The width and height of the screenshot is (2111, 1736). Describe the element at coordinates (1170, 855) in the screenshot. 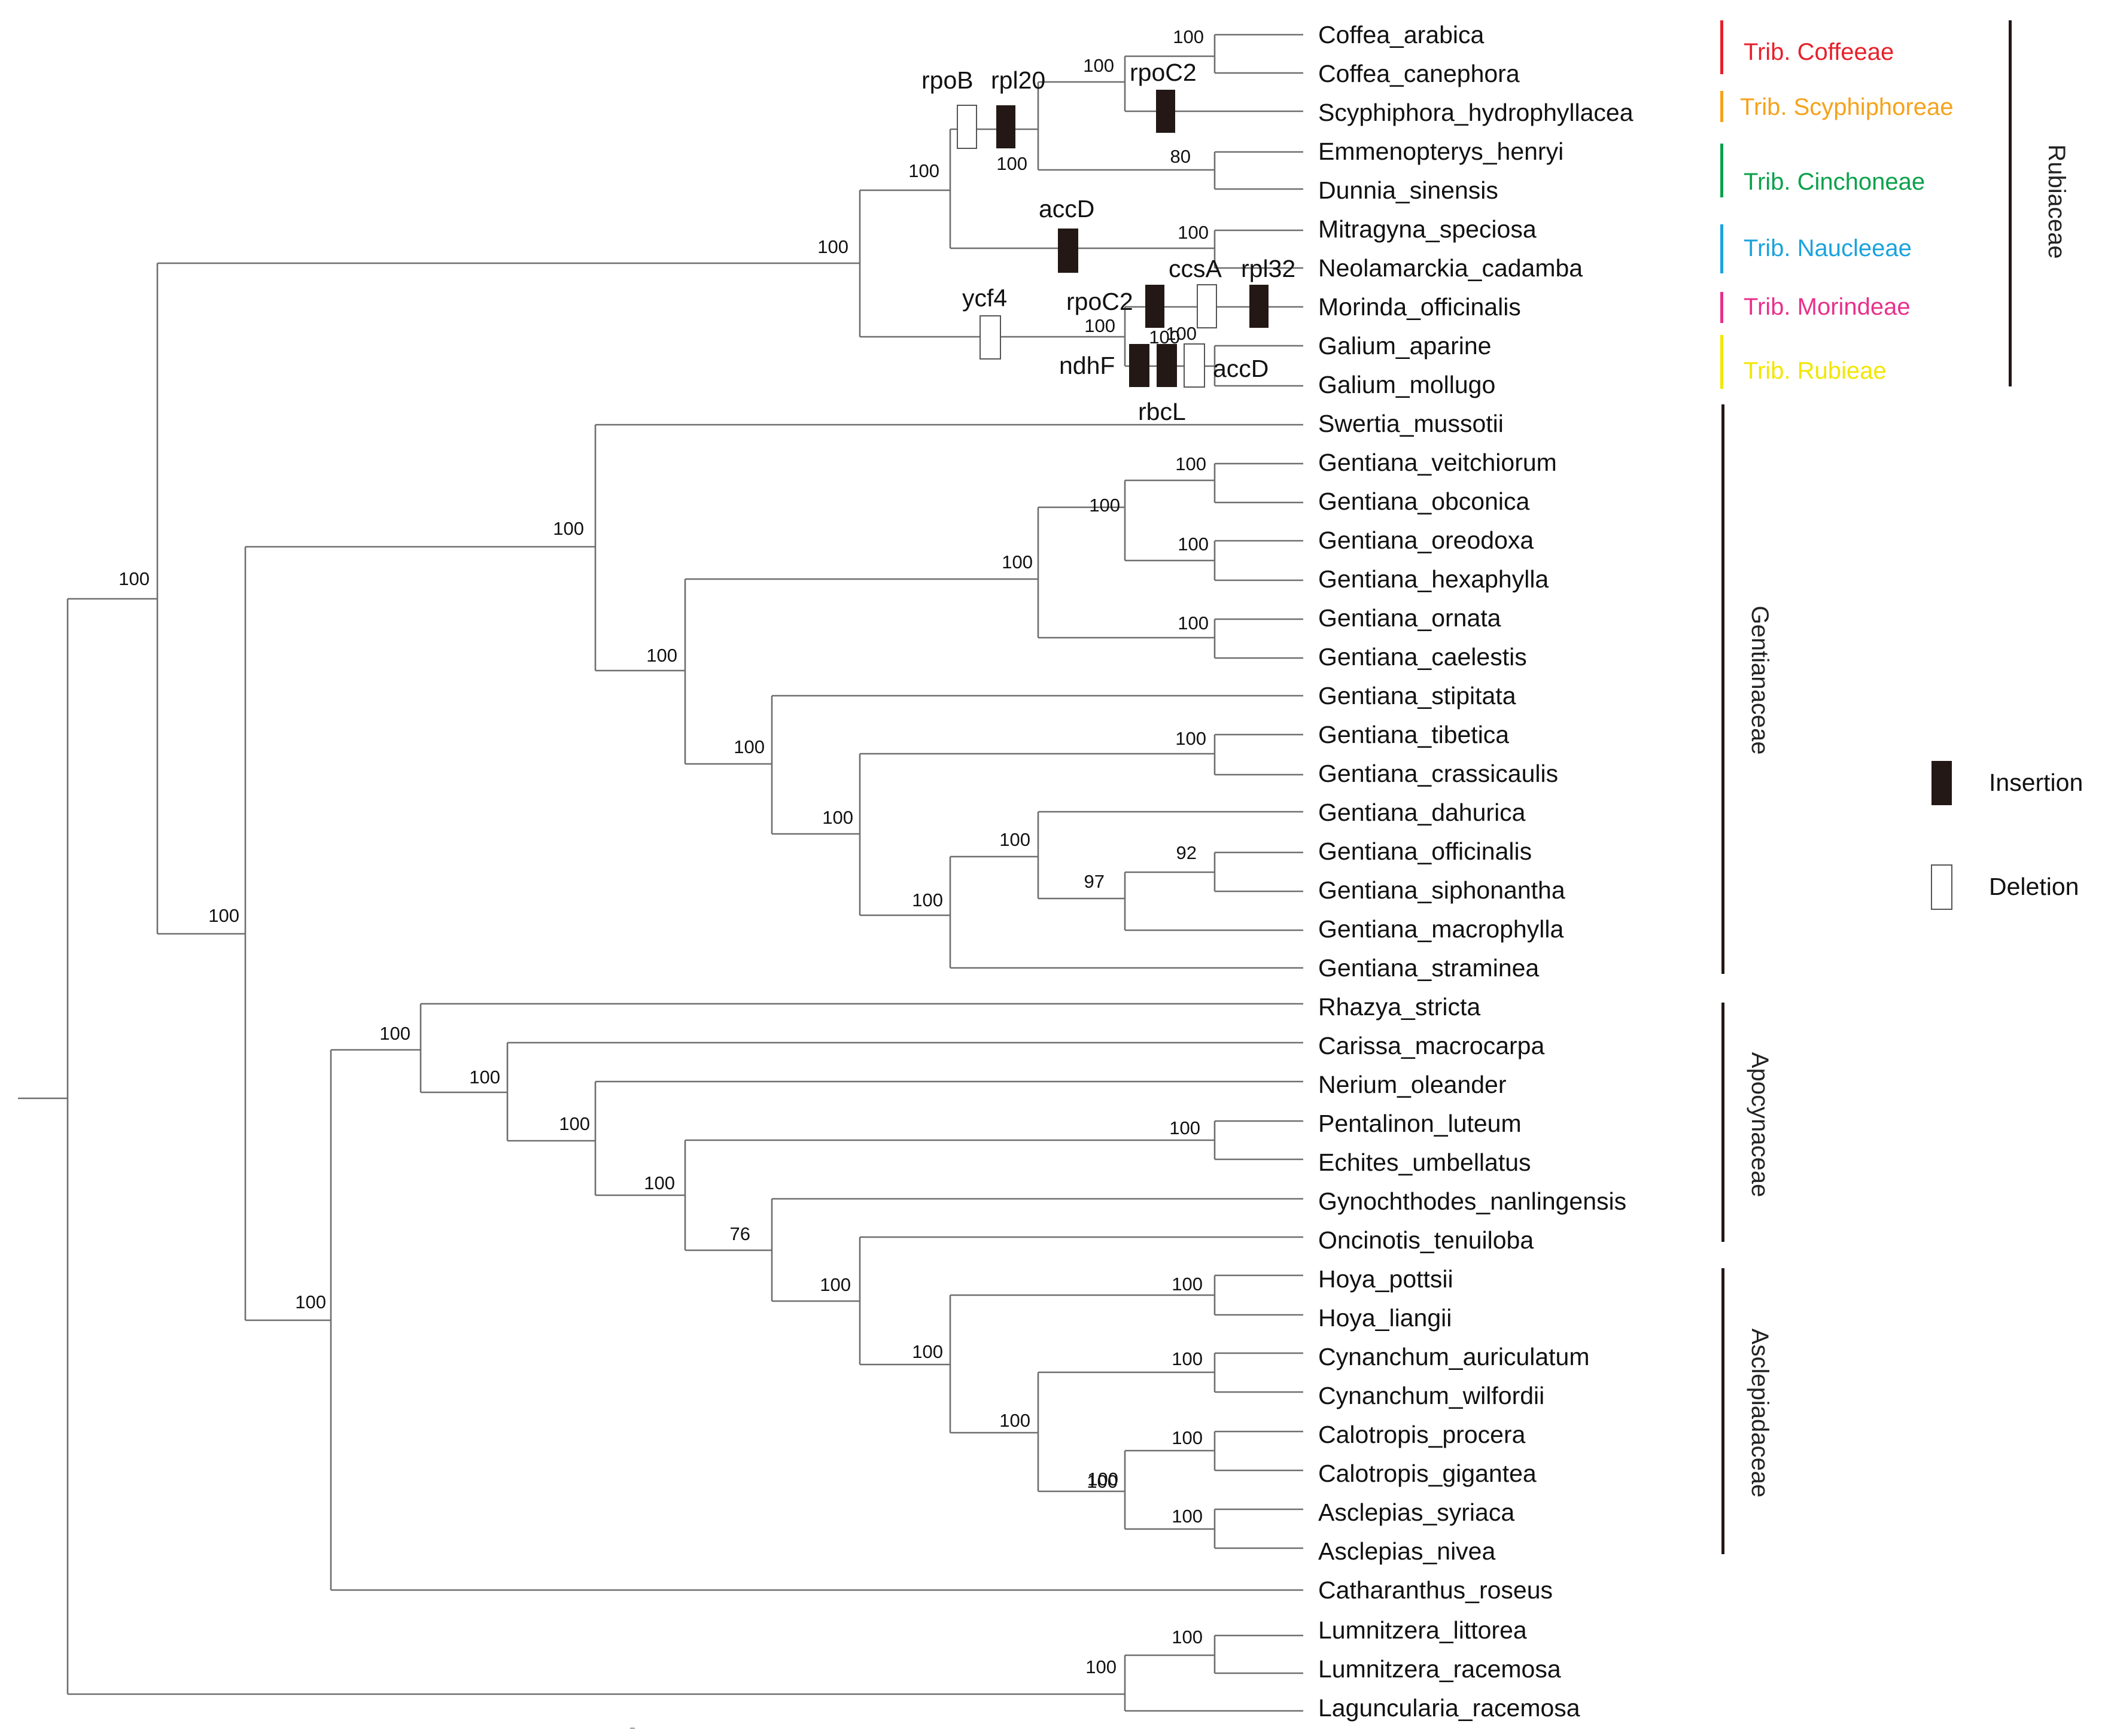

I see `dahurica-node` at that location.